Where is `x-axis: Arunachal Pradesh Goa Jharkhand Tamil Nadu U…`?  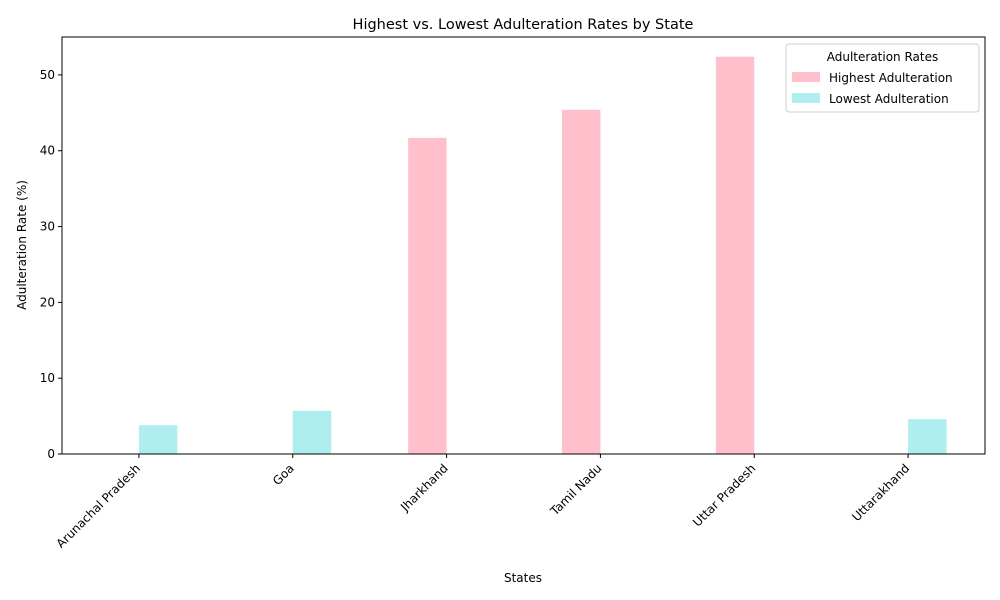 x-axis: Arunachal Pradesh Goa Jharkhand Tamil Nadu U… is located at coordinates (483, 502).